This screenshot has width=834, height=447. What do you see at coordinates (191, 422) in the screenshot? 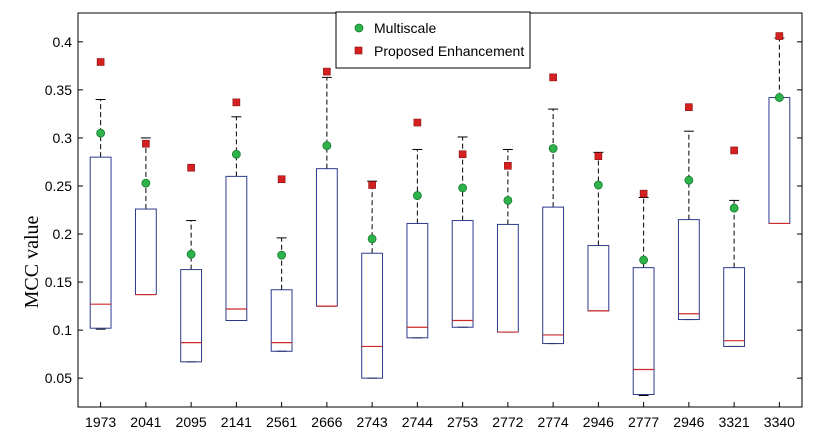
I see `x-tick-label: 2095` at bounding box center [191, 422].